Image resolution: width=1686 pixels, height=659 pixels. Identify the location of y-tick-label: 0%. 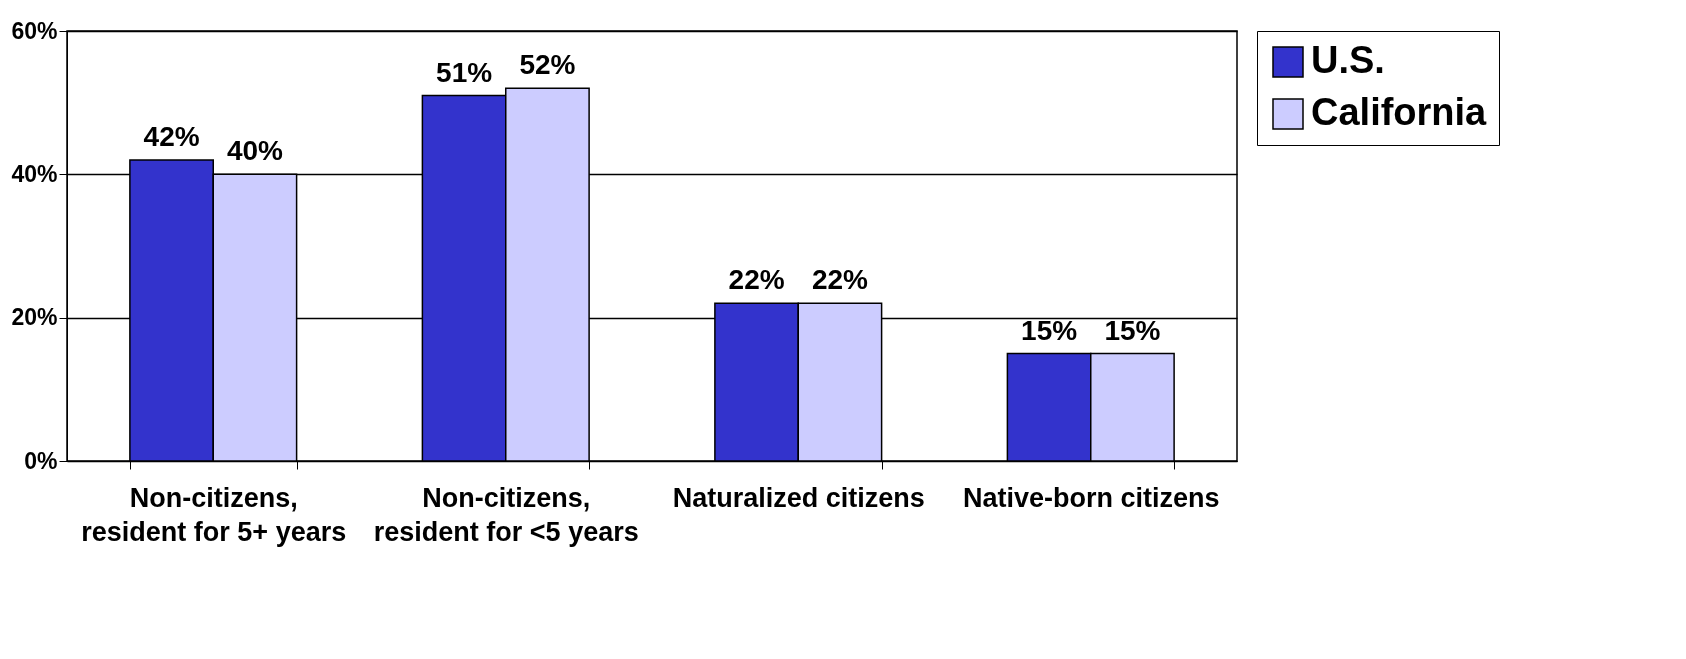
(41, 460).